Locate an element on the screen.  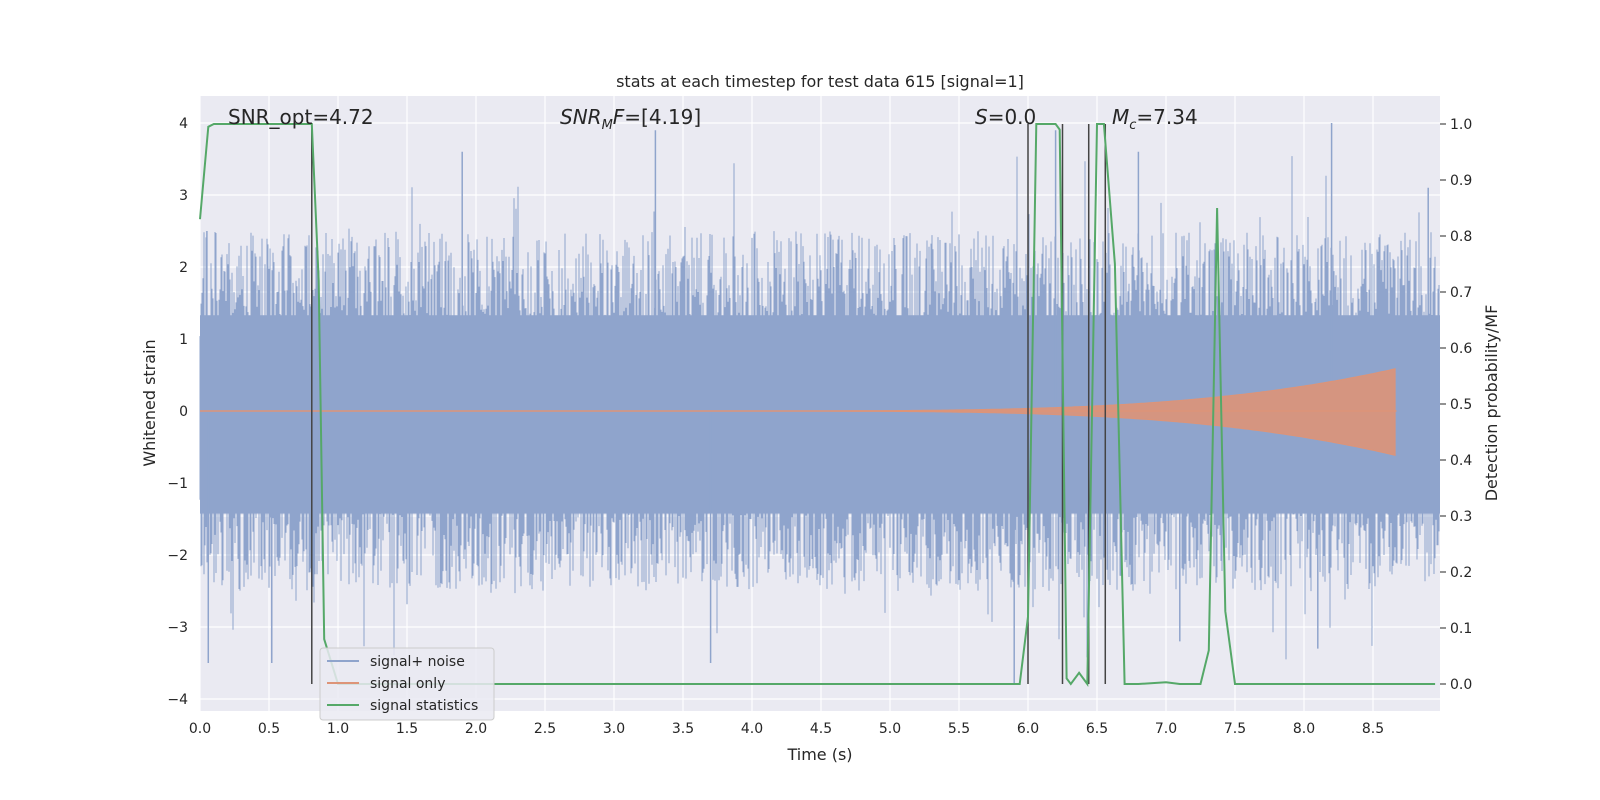
x-tick-label: 8.0 is located at coordinates (1304, 729).